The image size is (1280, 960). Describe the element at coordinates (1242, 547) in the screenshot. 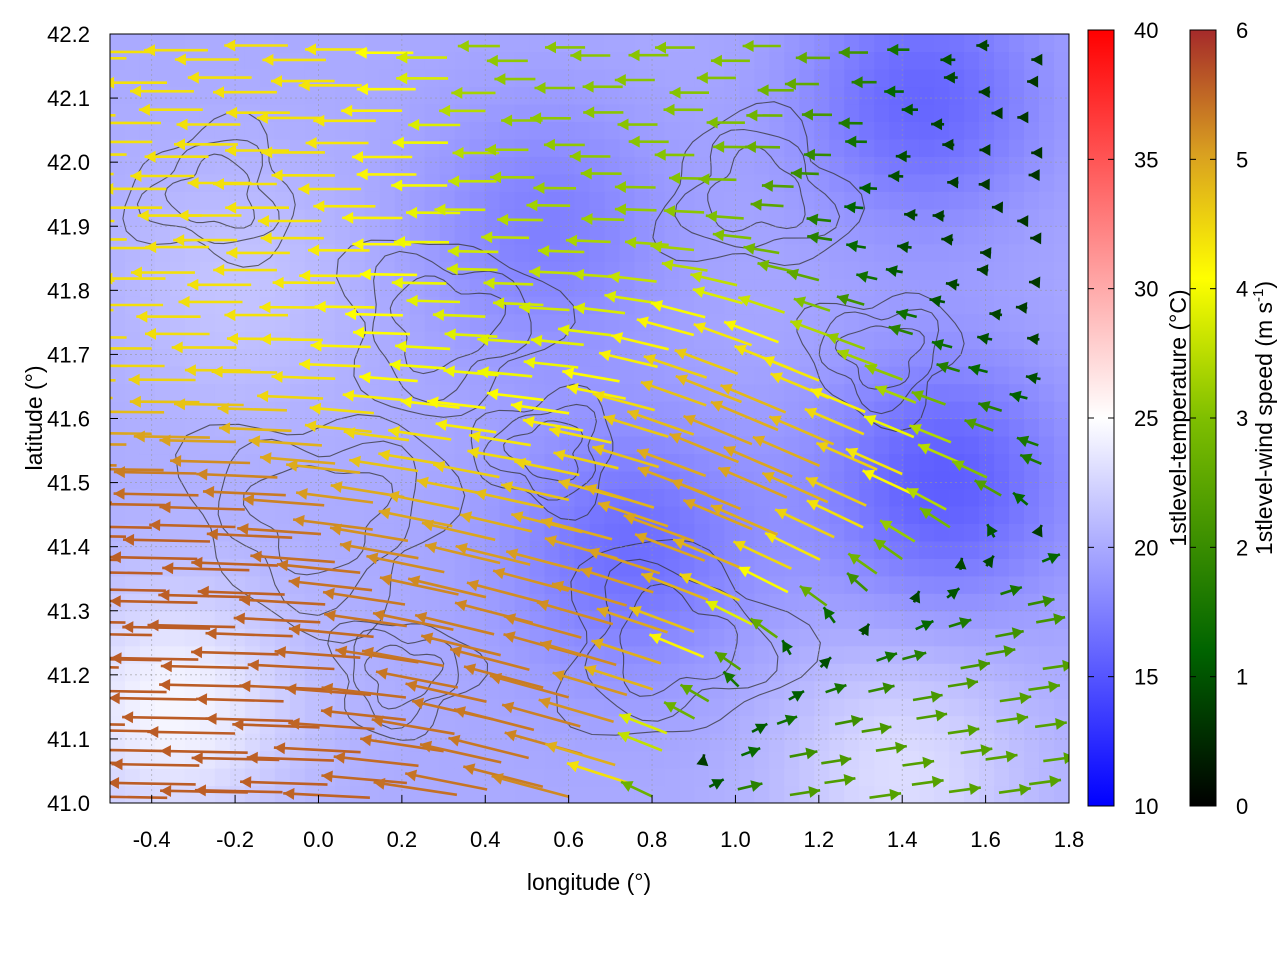

I see `colorbar-tick-label: 2` at that location.